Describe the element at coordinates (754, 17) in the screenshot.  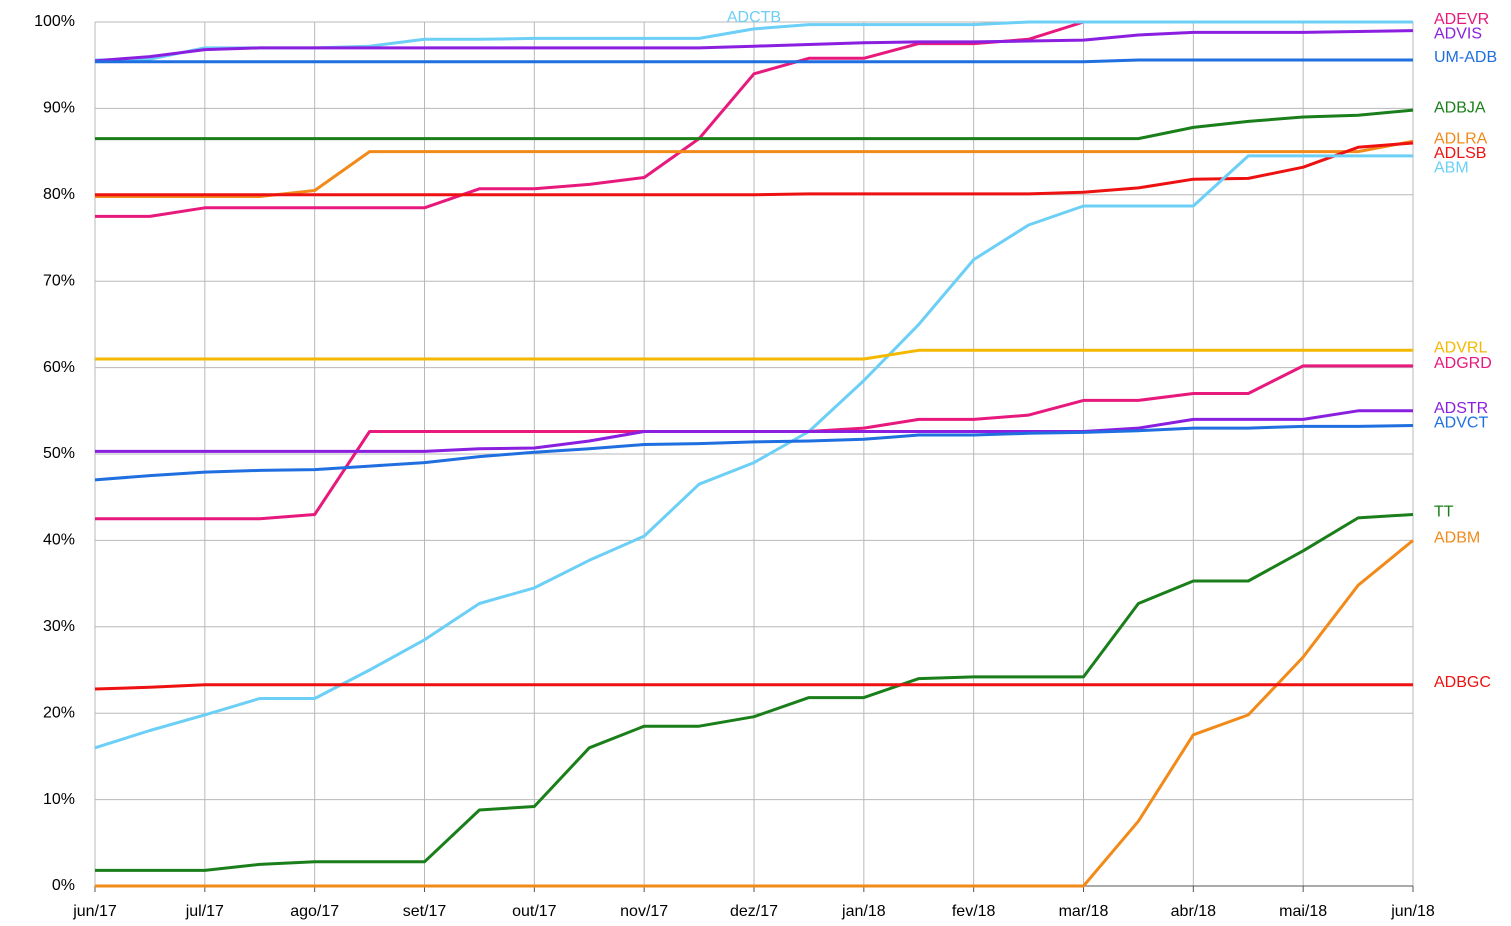
I see `series-label: ADCTB` at that location.